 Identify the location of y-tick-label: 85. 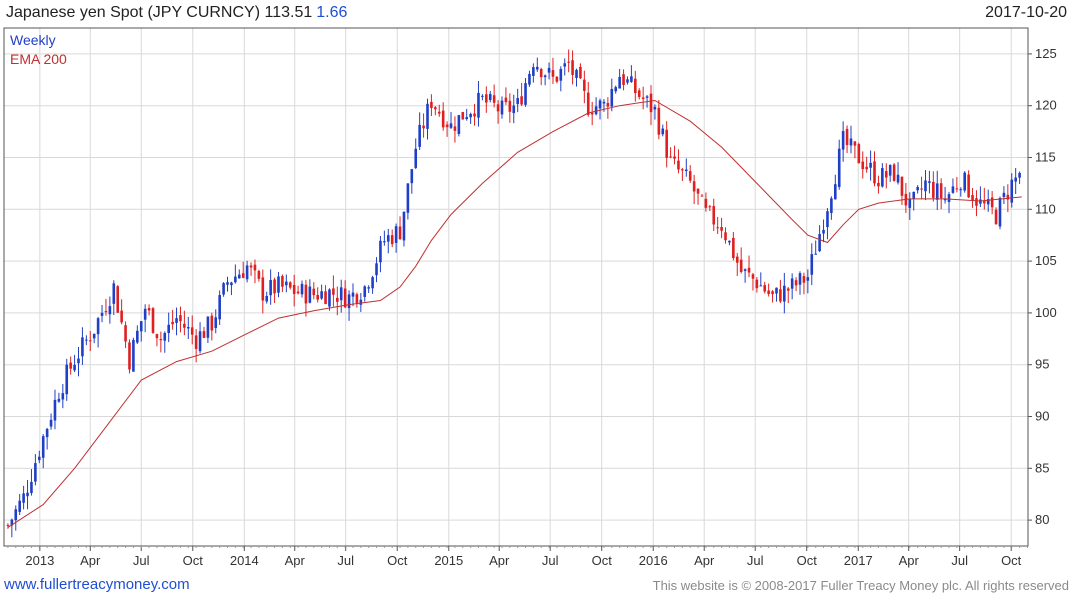
(1042, 467).